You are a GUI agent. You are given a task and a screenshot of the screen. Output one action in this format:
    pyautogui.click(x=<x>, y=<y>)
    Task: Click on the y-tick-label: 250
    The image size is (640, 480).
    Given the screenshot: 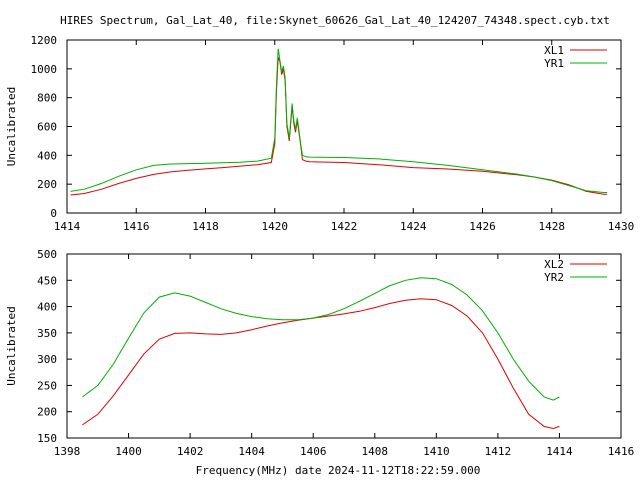 What is the action you would take?
    pyautogui.click(x=47, y=385)
    